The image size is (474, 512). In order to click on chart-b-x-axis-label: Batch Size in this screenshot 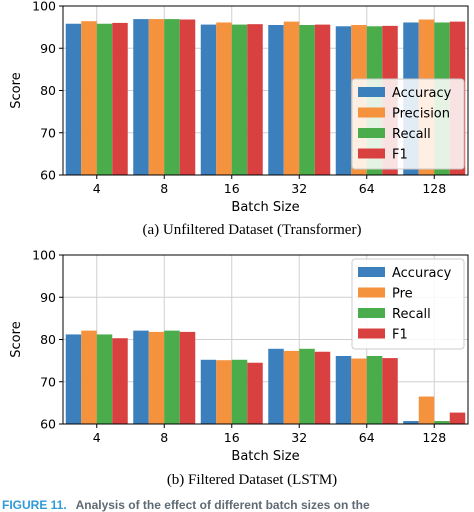, I will do `click(265, 456)`.